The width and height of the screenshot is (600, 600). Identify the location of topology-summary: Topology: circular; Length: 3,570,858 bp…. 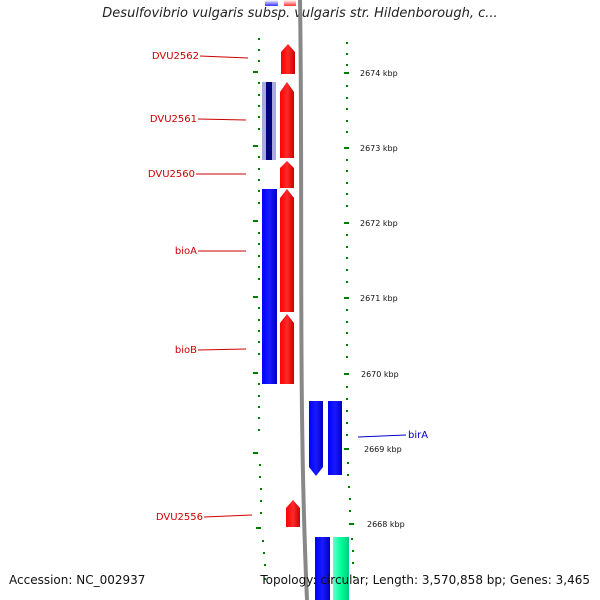
(425, 580).